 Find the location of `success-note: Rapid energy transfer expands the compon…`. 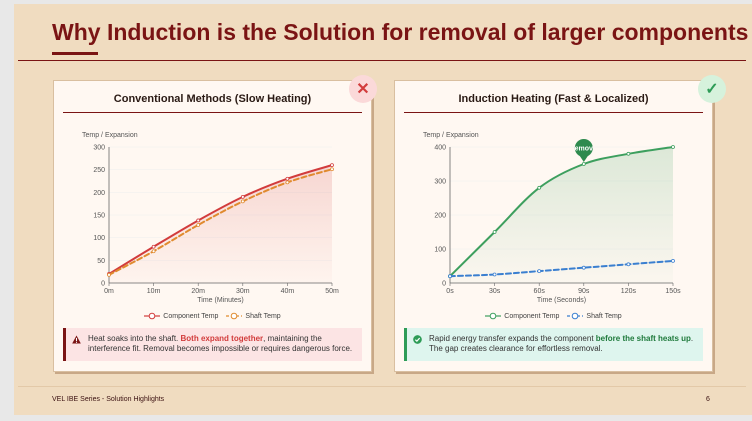

success-note: Rapid energy transfer expands the compon… is located at coordinates (553, 344).